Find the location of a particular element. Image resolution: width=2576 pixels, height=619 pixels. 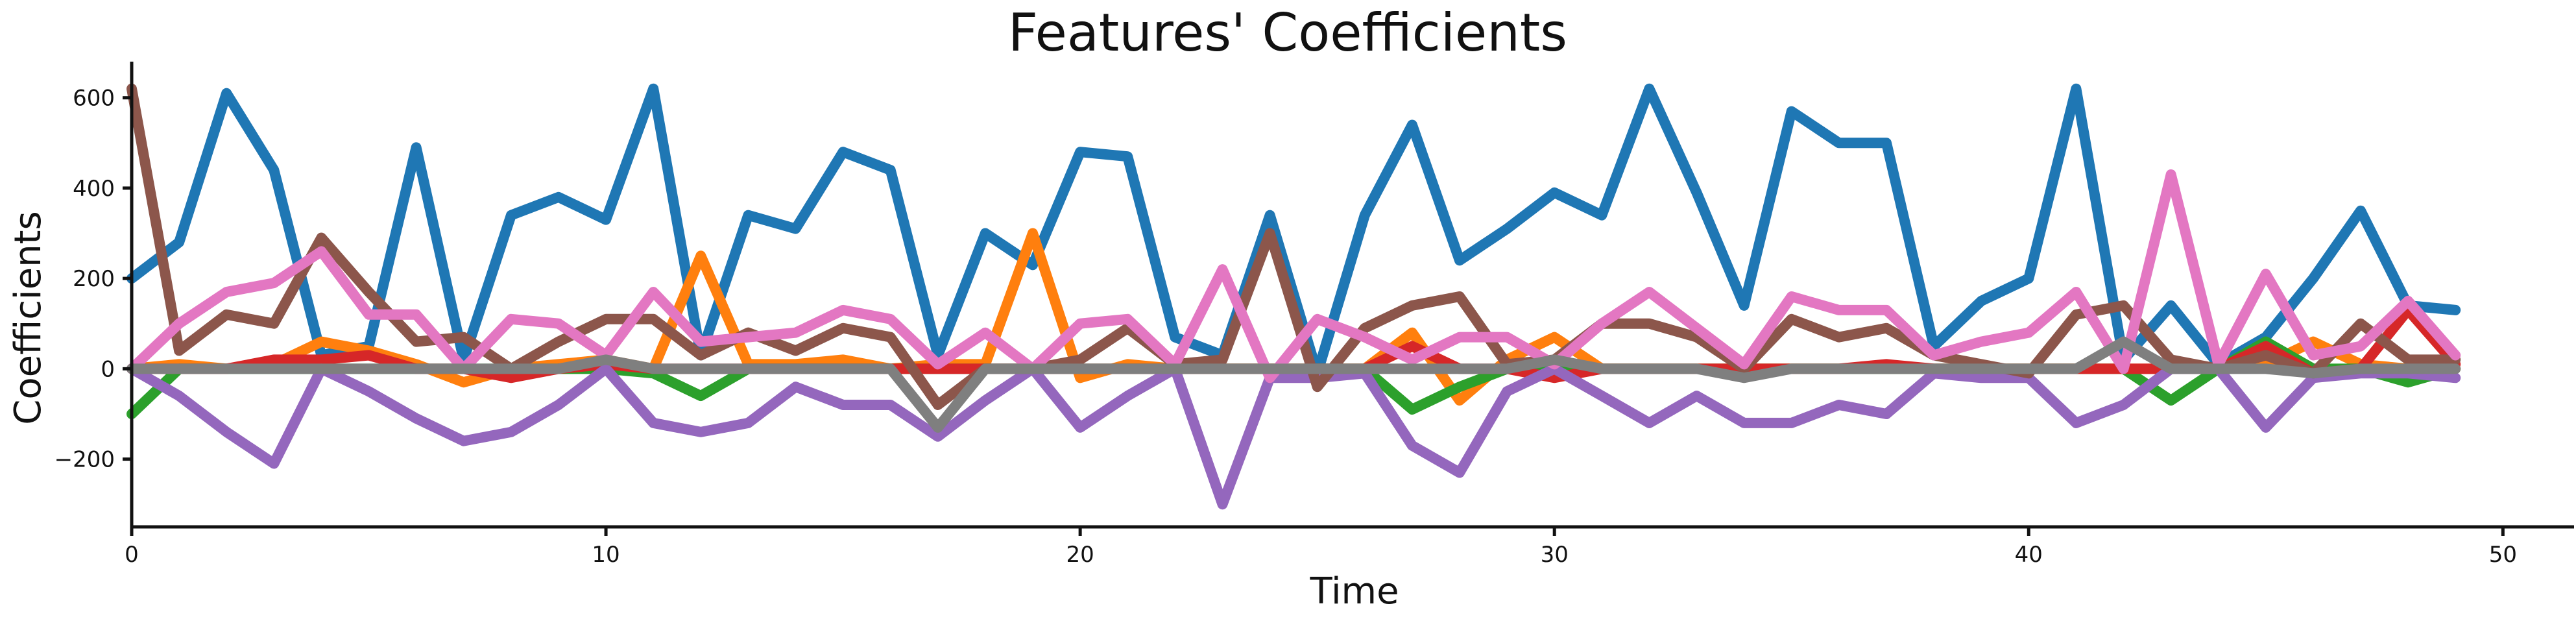

x-tick-label: 50 is located at coordinates (2503, 555).